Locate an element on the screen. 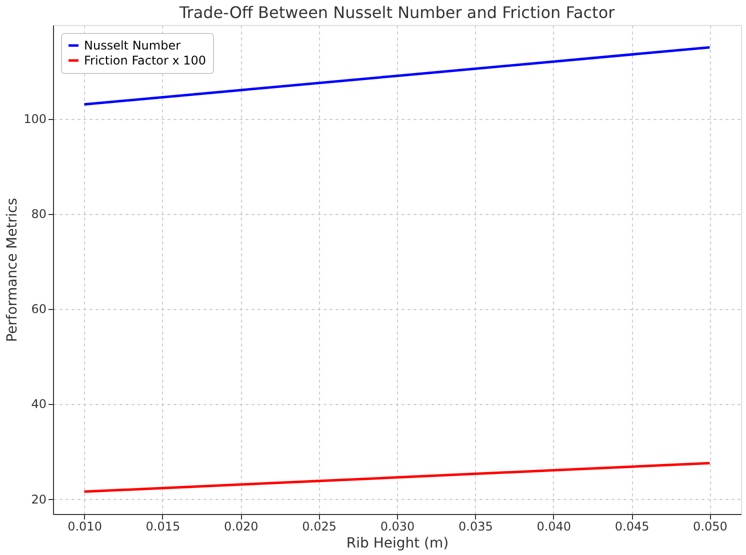 Image resolution: width=746 pixels, height=555 pixels. y-tick-label: 60 is located at coordinates (38, 309).